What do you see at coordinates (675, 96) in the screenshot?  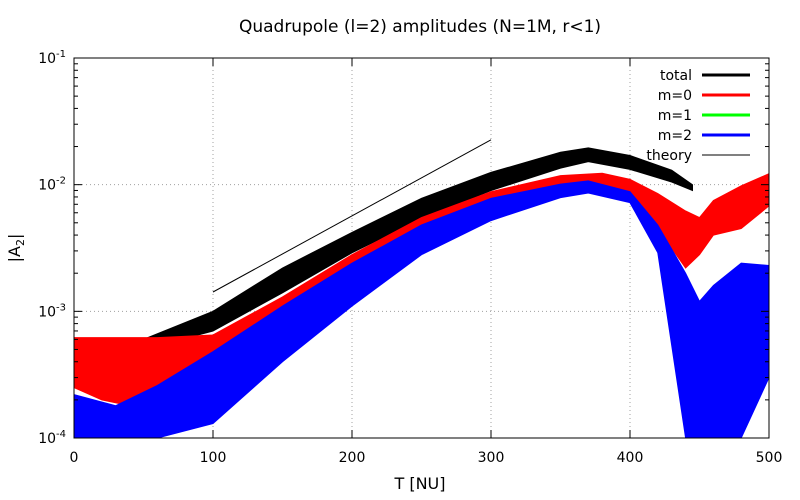 I see `legend-label-m-0: m=0` at bounding box center [675, 96].